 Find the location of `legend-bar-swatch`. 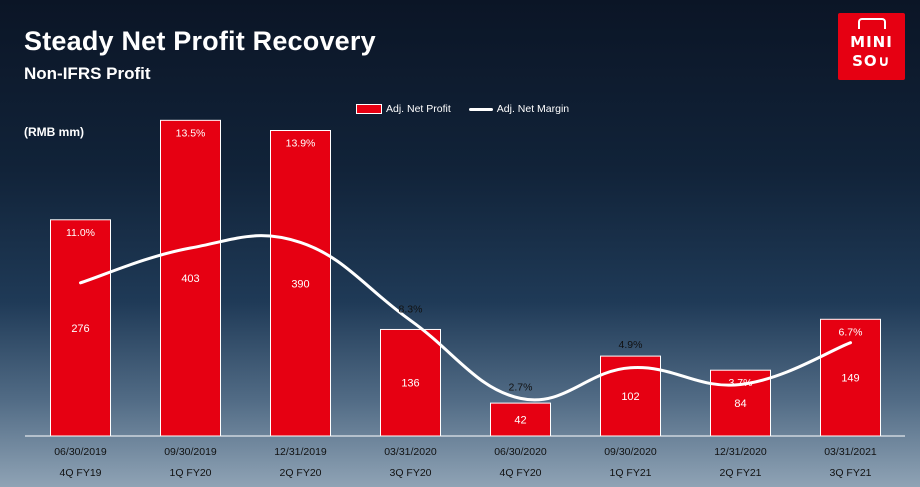

legend-bar-swatch is located at coordinates (369, 109).